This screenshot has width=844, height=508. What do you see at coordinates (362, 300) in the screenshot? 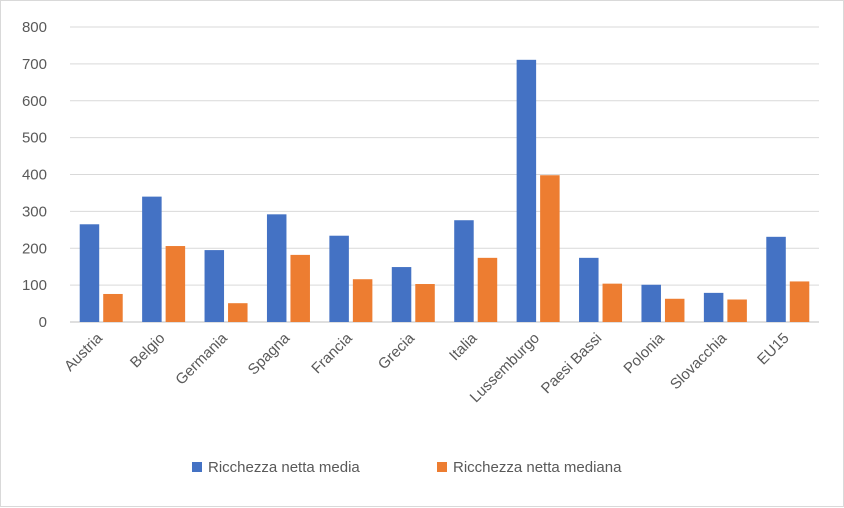
I see `bar-mediana-francia` at bounding box center [362, 300].